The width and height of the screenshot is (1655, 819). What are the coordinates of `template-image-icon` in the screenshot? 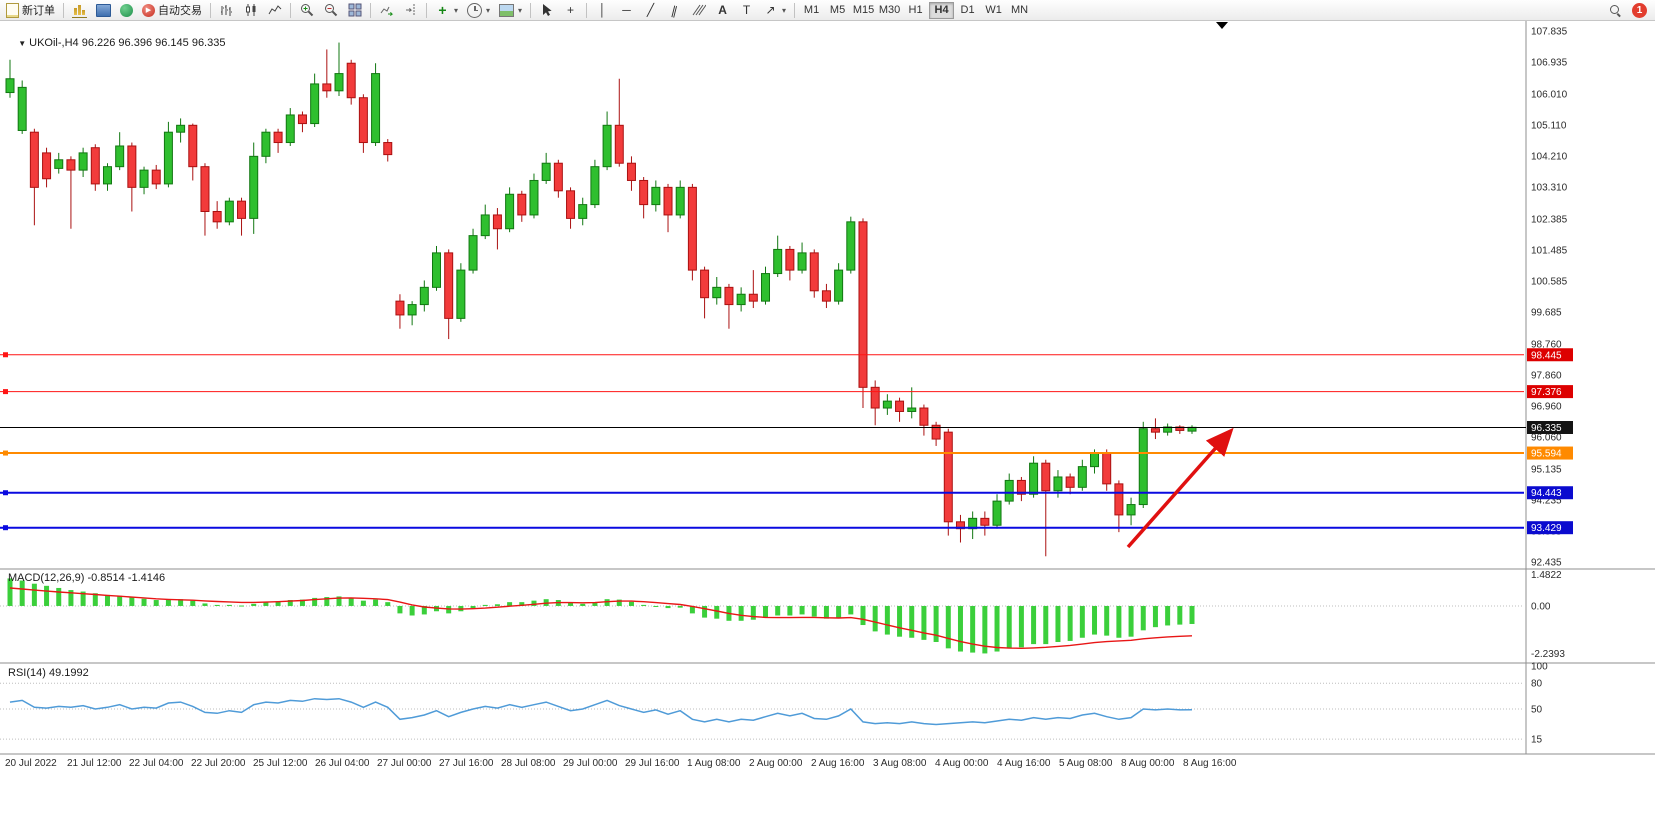 It's located at (507, 10).